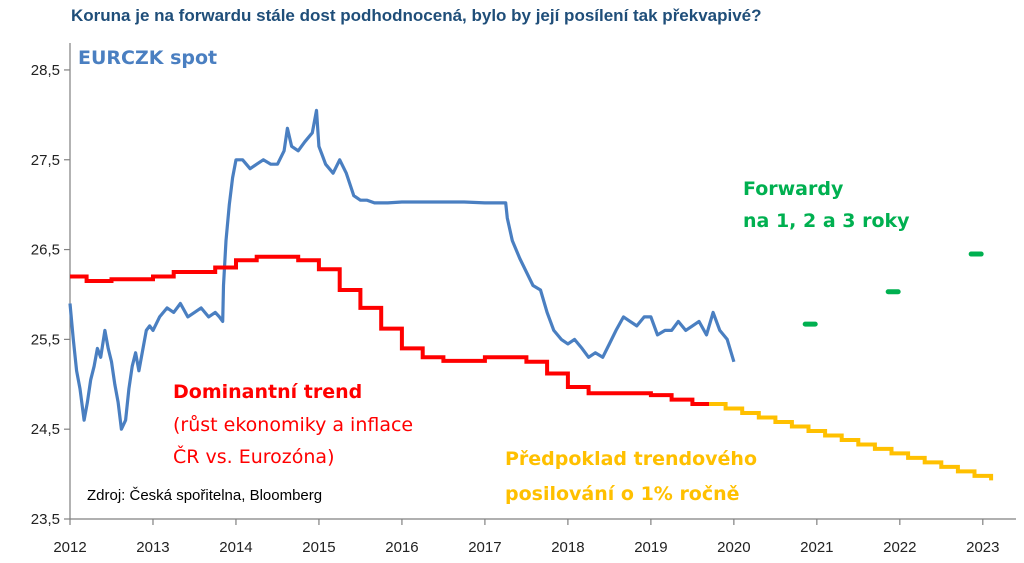 The image size is (1024, 563). Describe the element at coordinates (147, 58) in the screenshot. I see `spot-label: EURCZK spot` at that location.